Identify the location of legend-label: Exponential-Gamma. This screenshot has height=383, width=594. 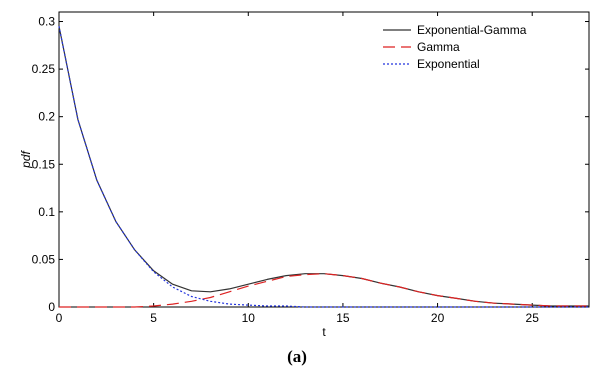
(472, 30).